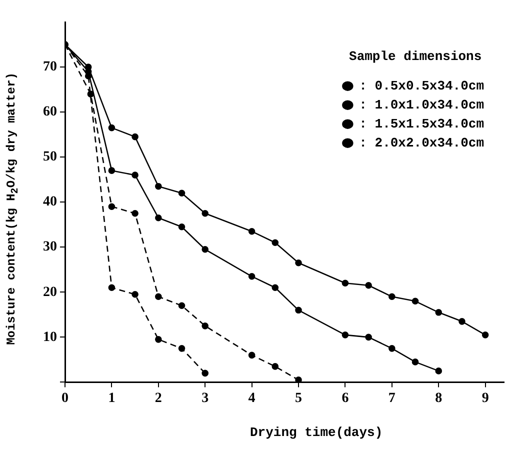  What do you see at coordinates (112, 398) in the screenshot?
I see `x-tick-label: 1` at bounding box center [112, 398].